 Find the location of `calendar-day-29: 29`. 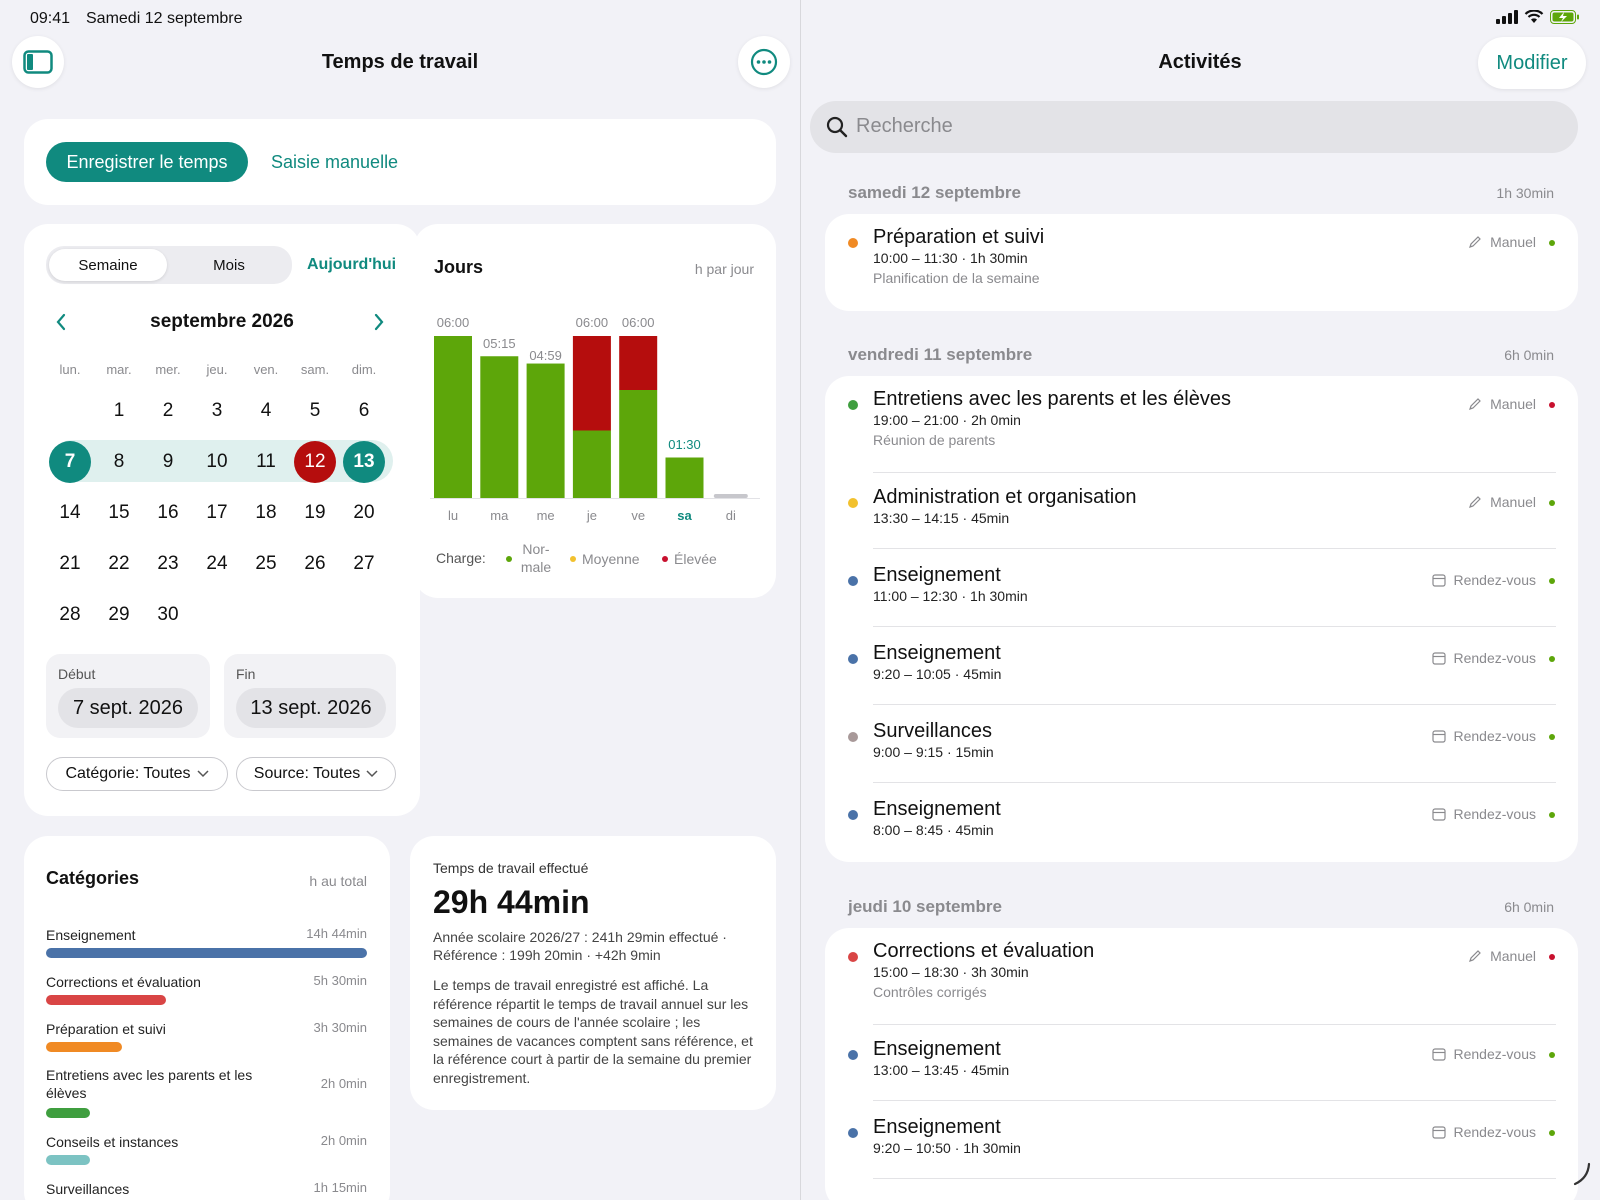

calendar-day-29: 29 is located at coordinates (119, 614).